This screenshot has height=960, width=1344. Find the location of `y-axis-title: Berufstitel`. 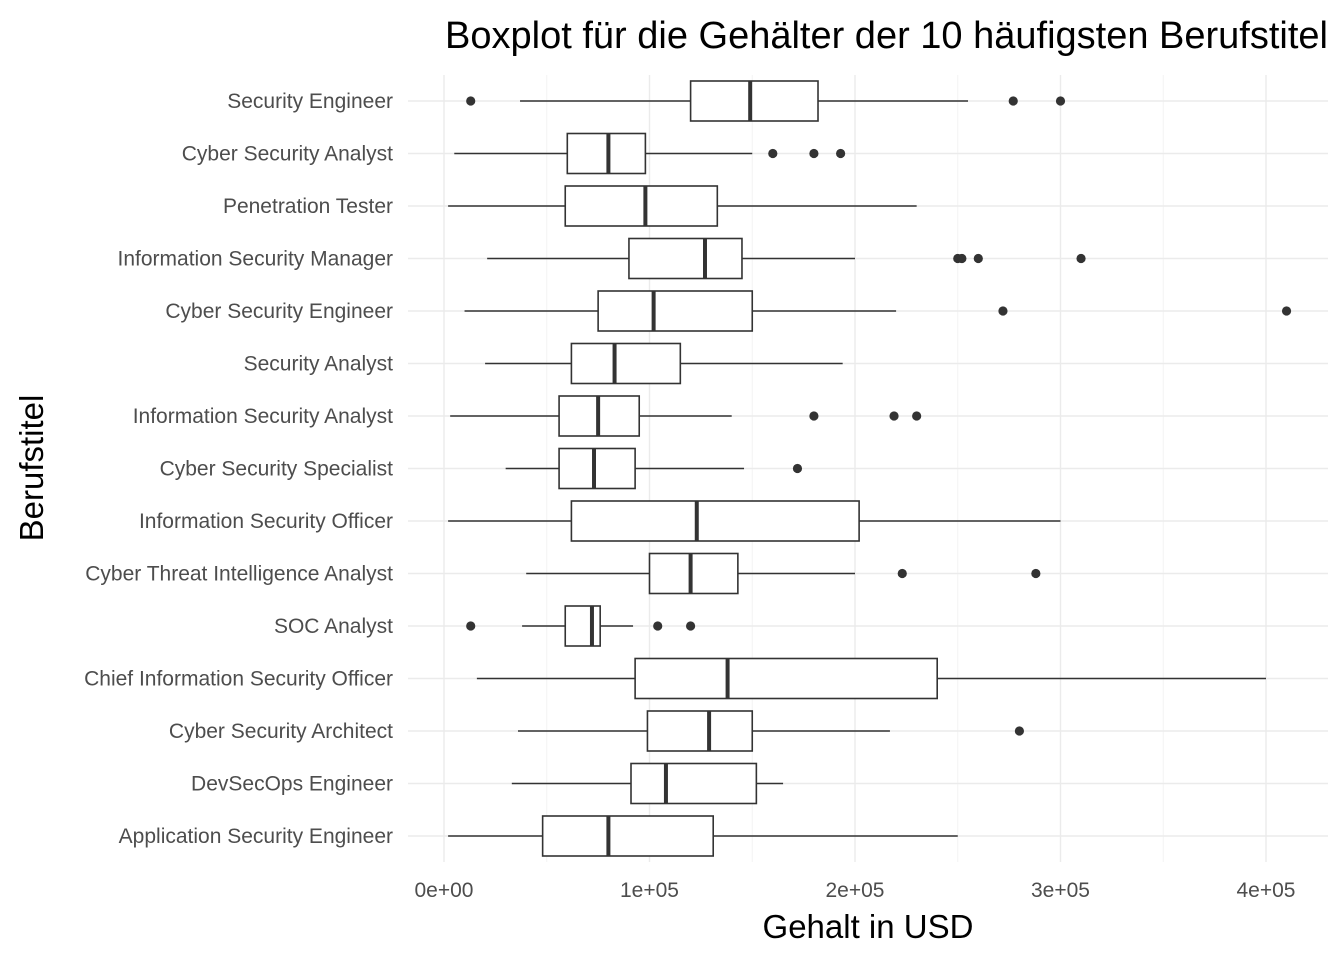

y-axis-title: Berufstitel is located at coordinates (31, 468).